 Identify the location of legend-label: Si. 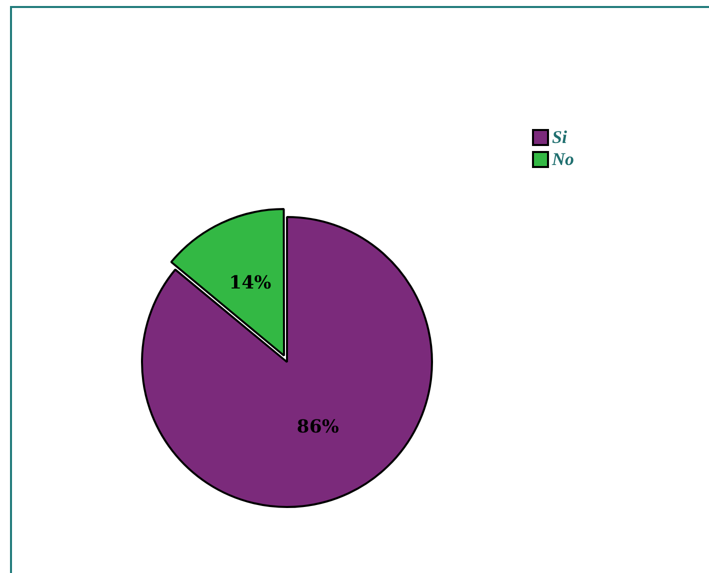
(560, 137).